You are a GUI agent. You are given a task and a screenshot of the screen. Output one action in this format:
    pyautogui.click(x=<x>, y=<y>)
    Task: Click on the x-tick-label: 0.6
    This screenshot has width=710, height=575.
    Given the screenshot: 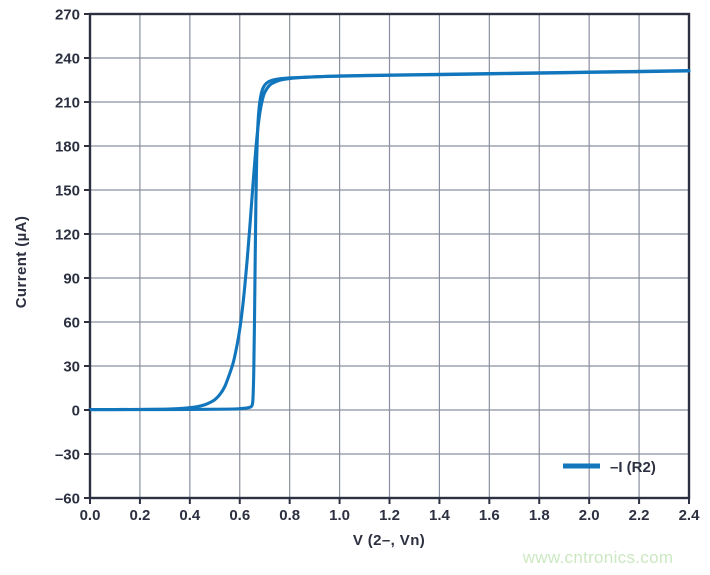 What is the action you would take?
    pyautogui.click(x=239, y=515)
    